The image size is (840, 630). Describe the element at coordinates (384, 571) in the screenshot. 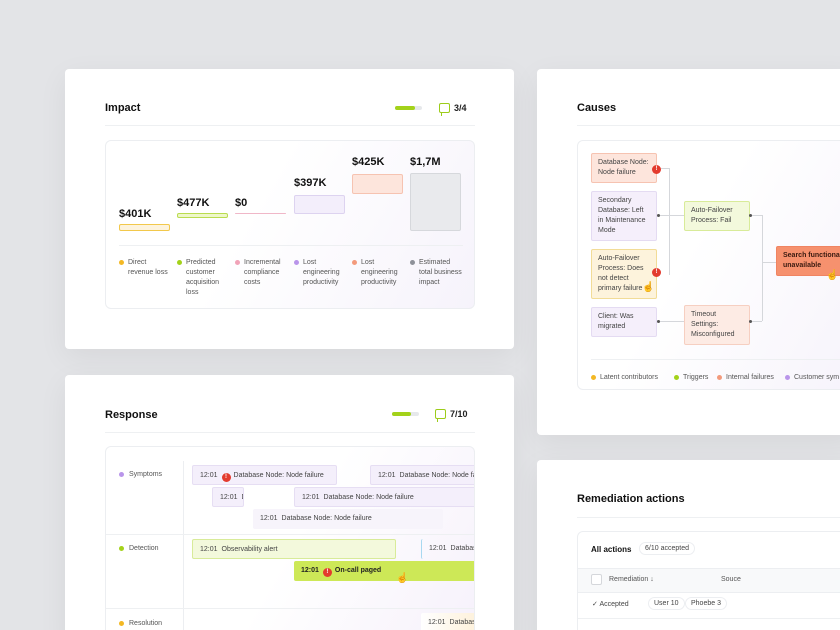

I see `event-on-call-paged: 12:01! On-call paged` at that location.